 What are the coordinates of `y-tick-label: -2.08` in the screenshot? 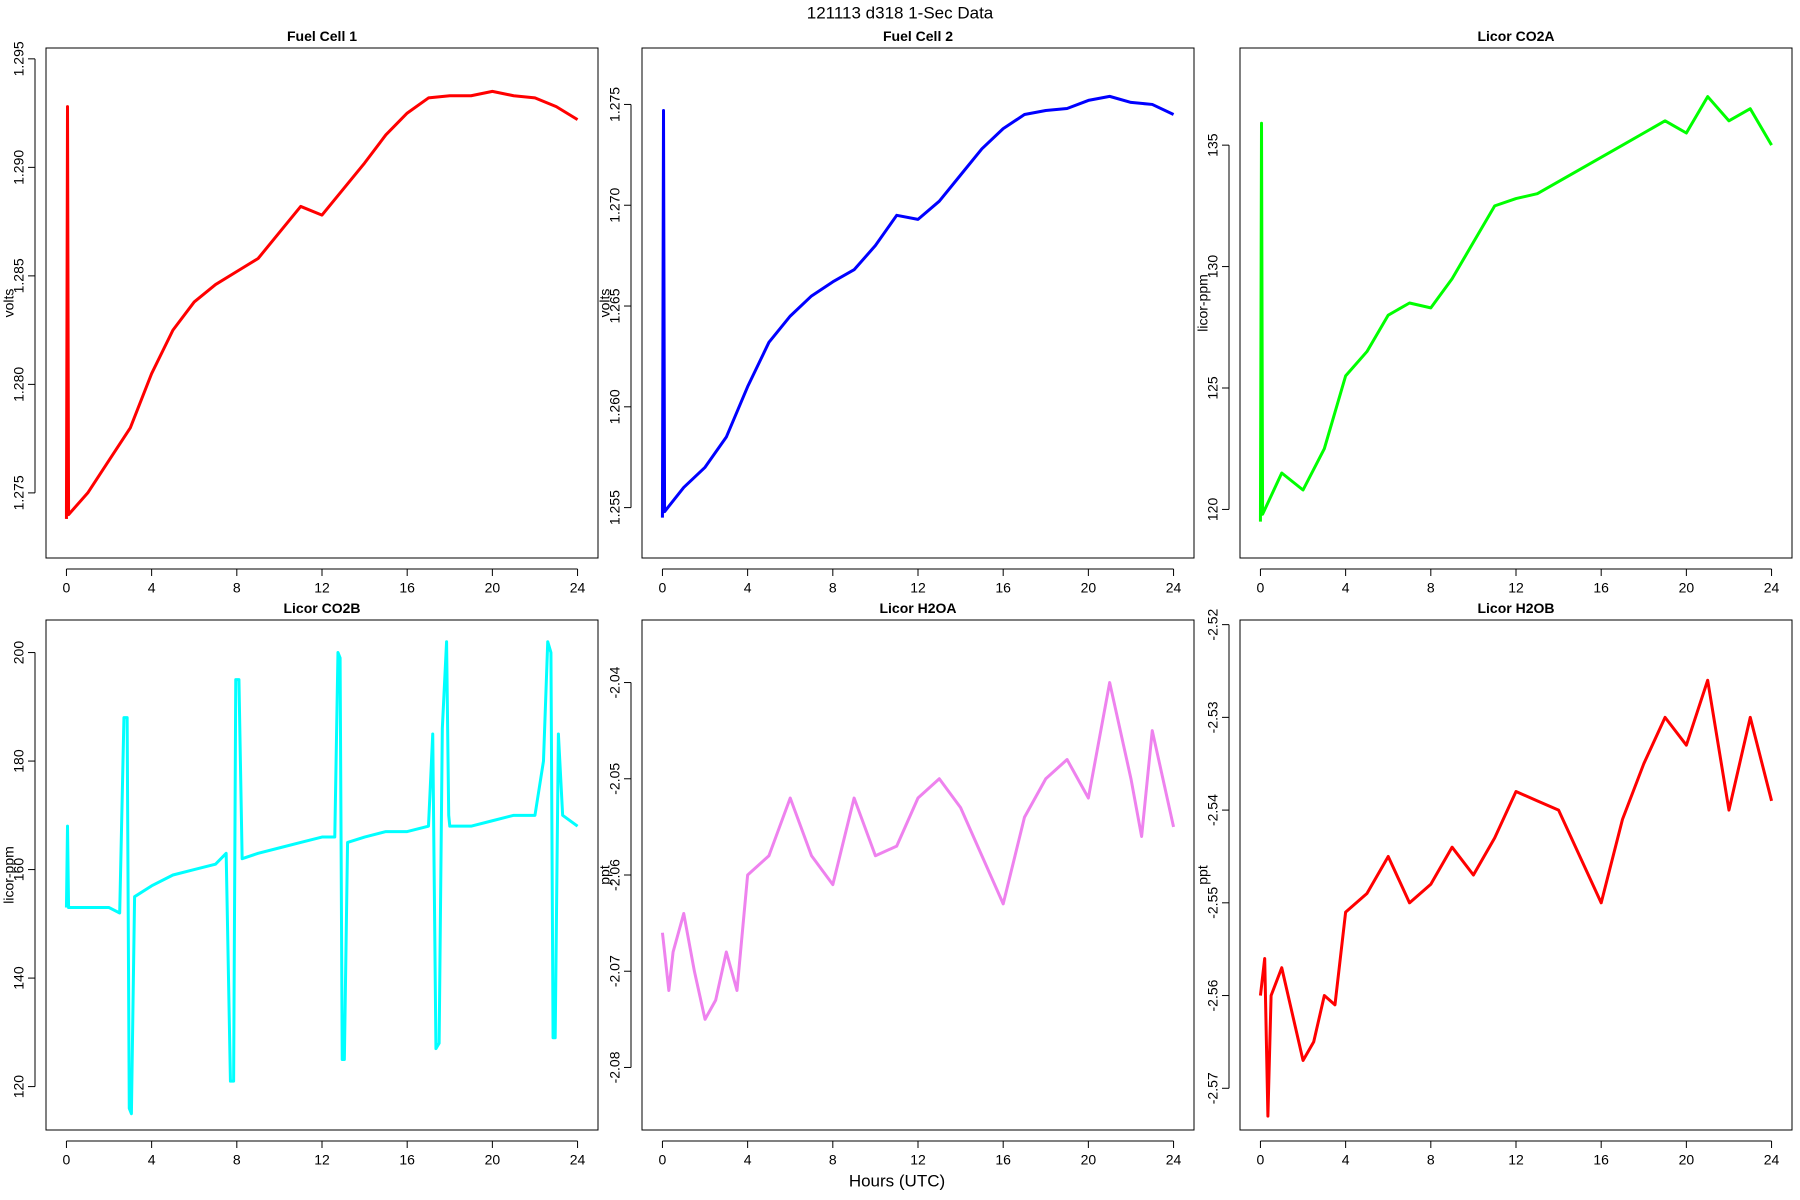 It's located at (615, 1067).